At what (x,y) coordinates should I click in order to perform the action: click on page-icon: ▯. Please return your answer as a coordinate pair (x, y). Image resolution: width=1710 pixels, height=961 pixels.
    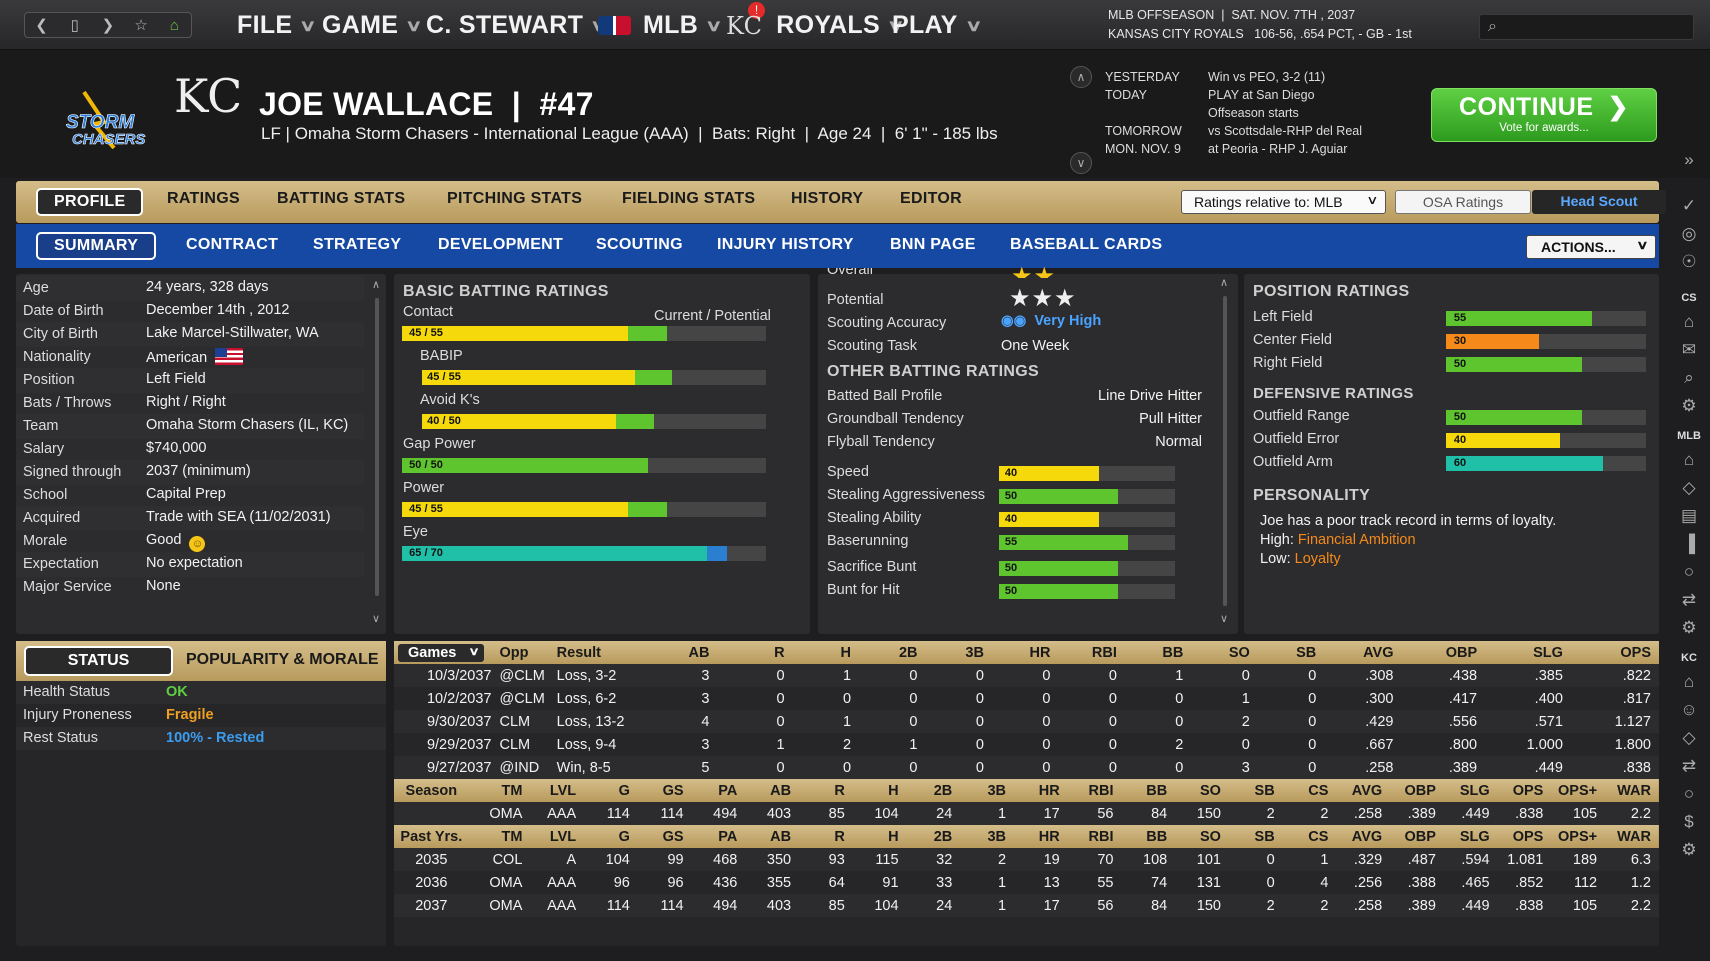
    Looking at the image, I should click on (74, 25).